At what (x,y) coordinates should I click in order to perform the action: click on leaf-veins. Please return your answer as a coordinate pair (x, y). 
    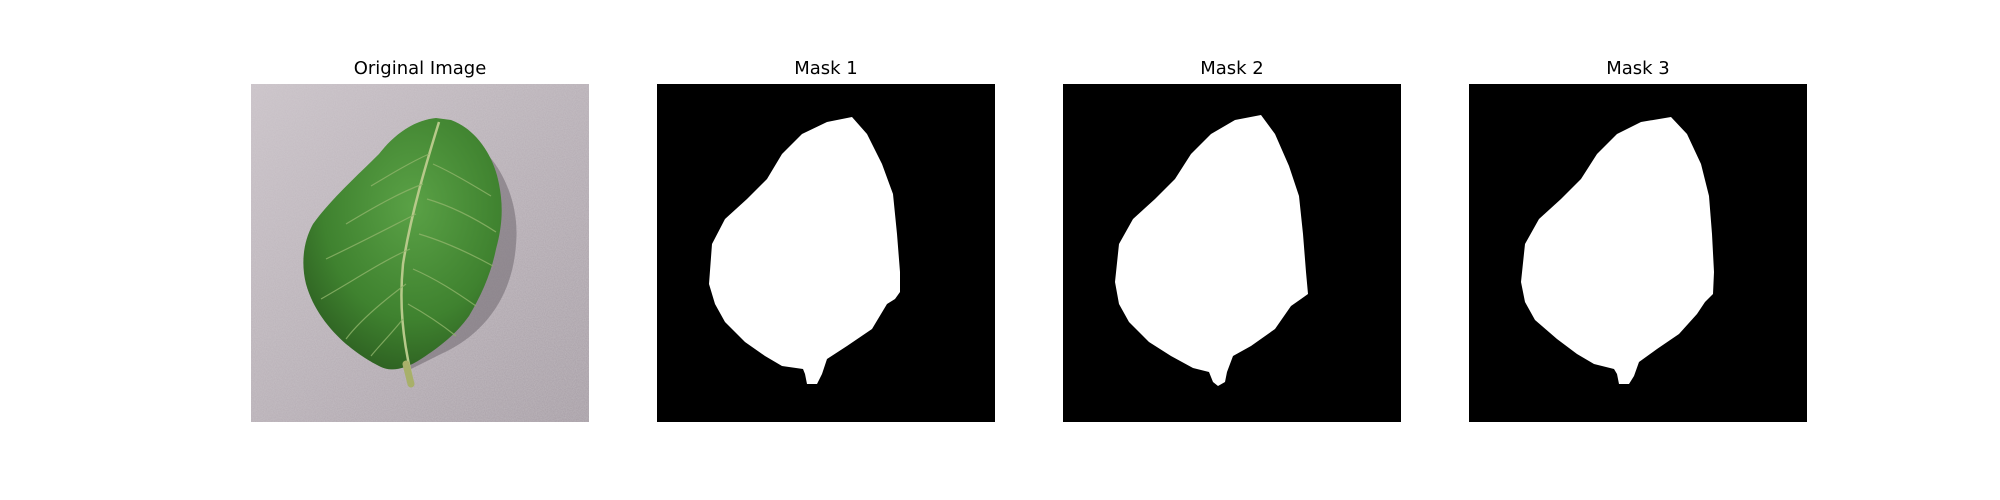
    Looking at the image, I should click on (408, 255).